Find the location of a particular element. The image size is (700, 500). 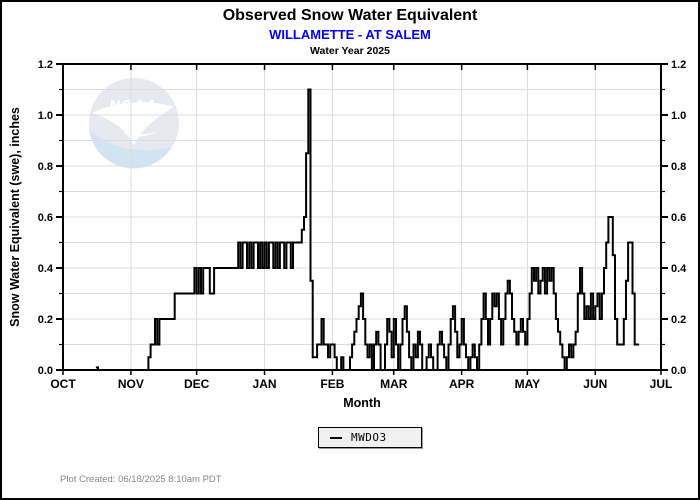

station-name: WILLAMETTE - AT SALEM is located at coordinates (350, 34).